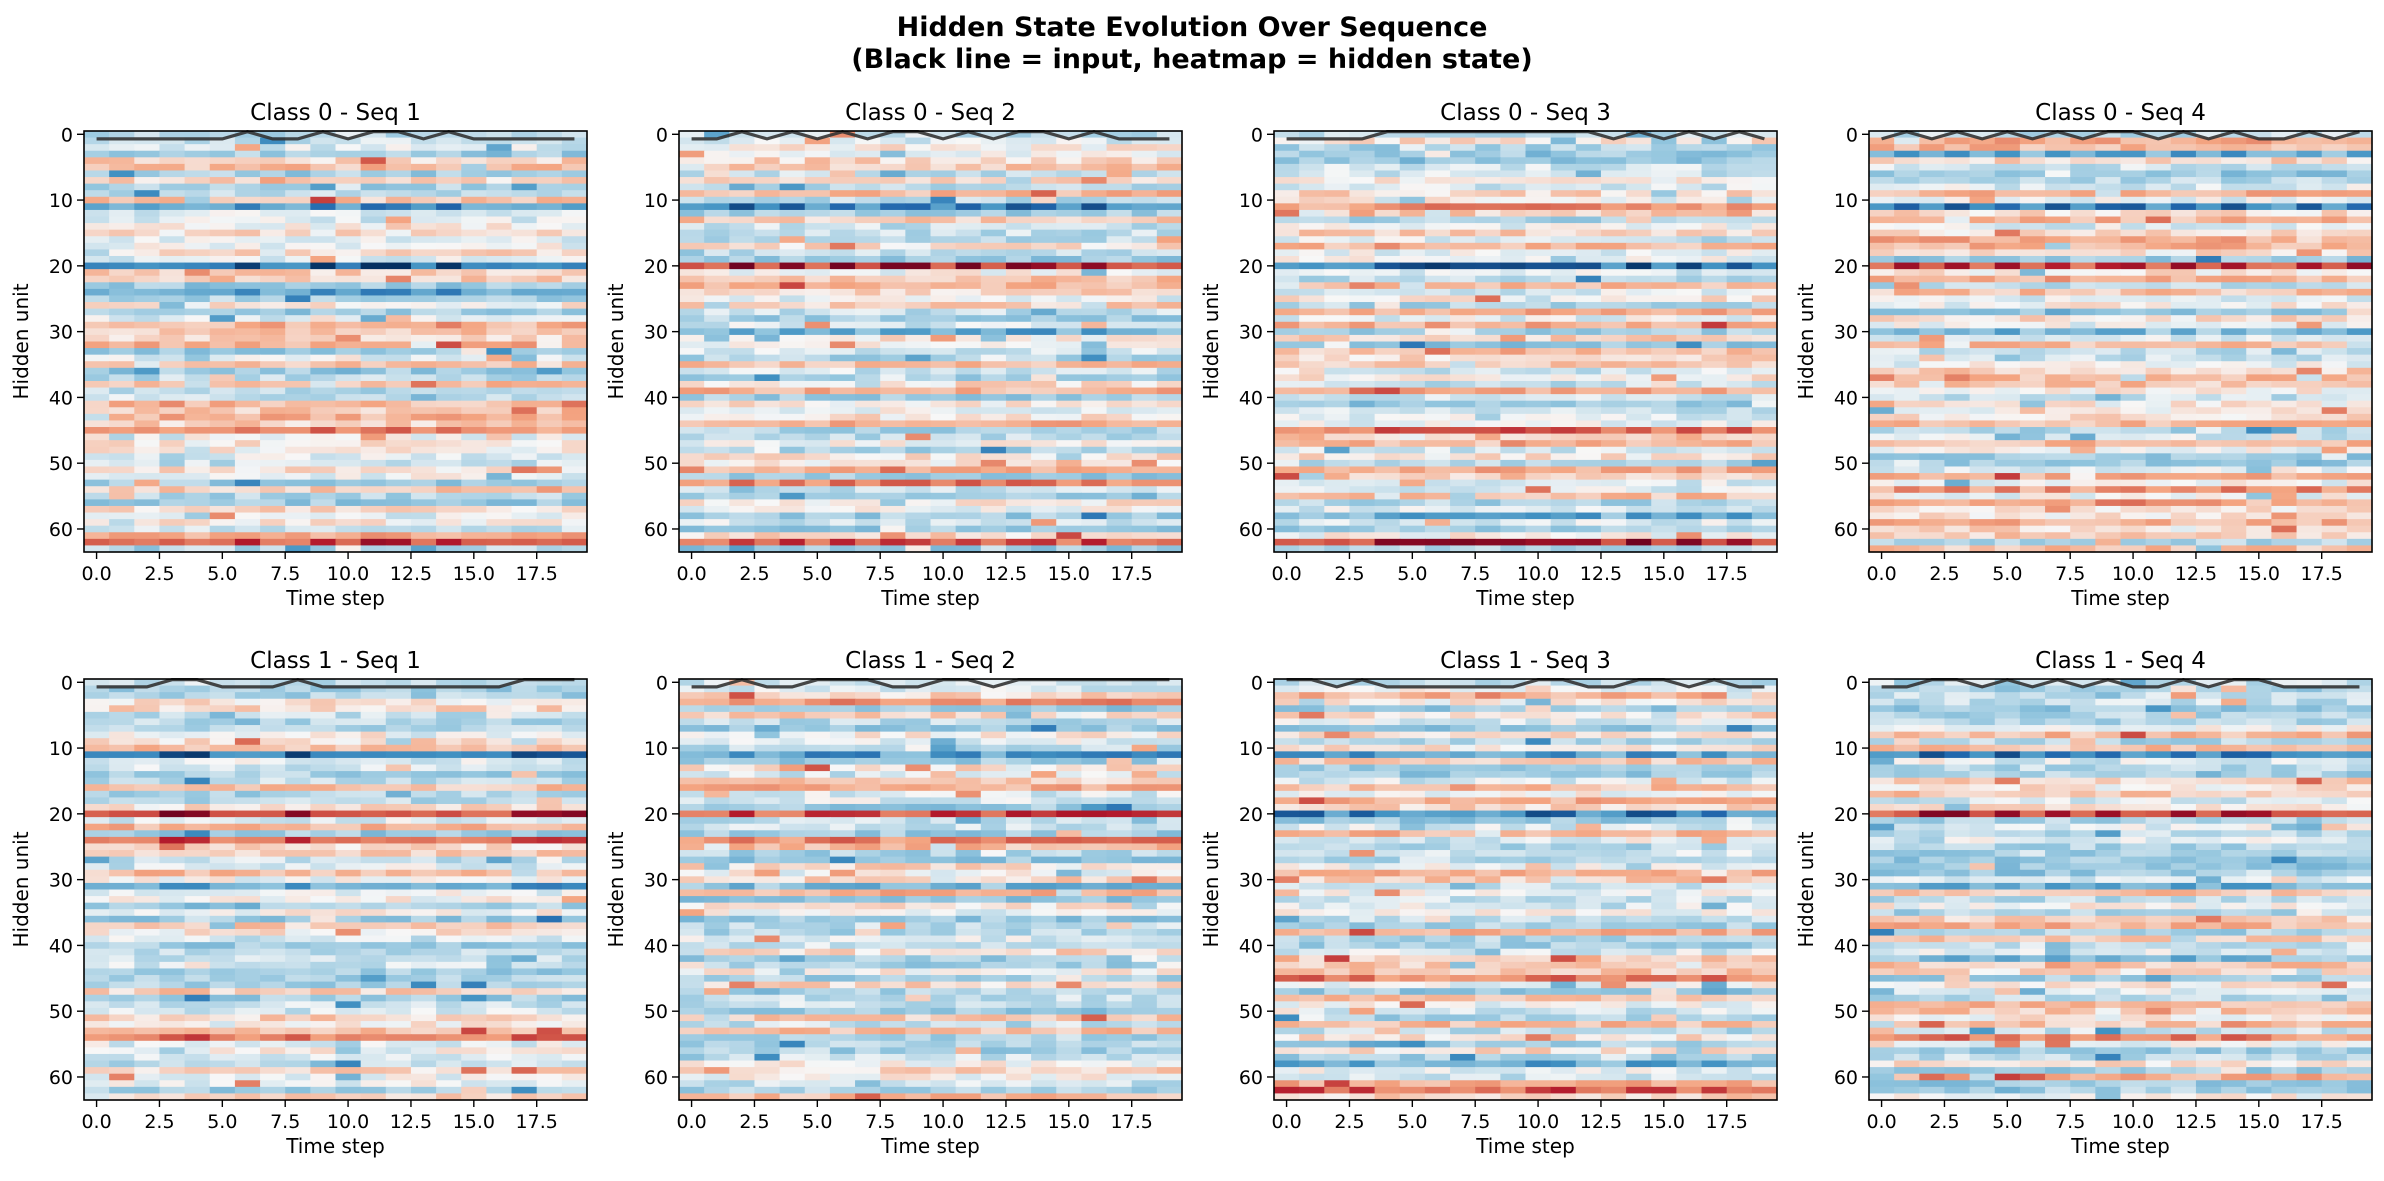  Describe the element at coordinates (1349, 574) in the screenshot. I see `x-tick-label: 2.5` at that location.